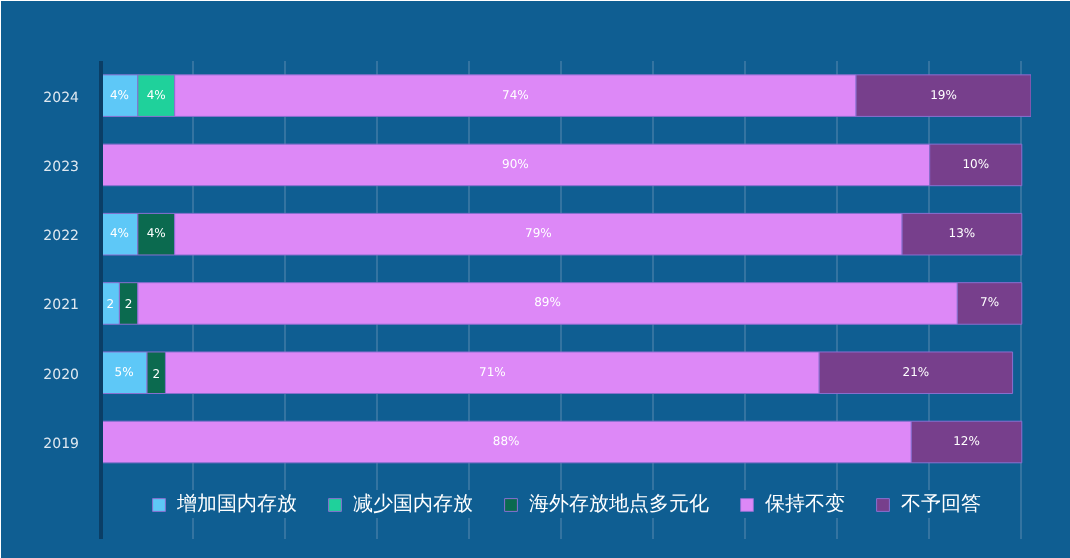  What do you see at coordinates (413, 504) in the screenshot?
I see `legend-label: 减少国内存放` at bounding box center [413, 504].